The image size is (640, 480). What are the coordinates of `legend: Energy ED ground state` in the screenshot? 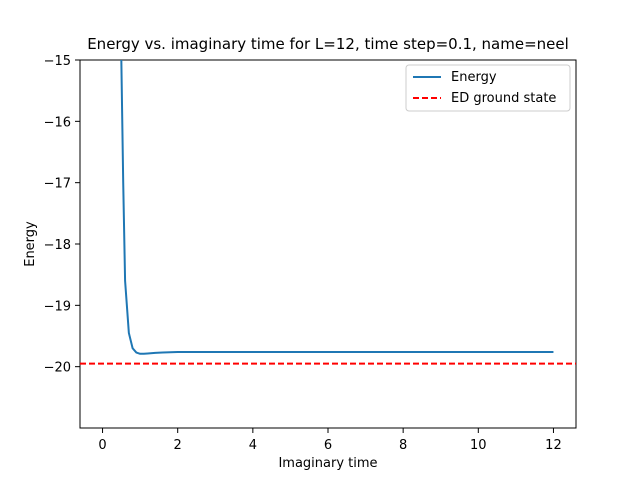 It's located at (488, 88).